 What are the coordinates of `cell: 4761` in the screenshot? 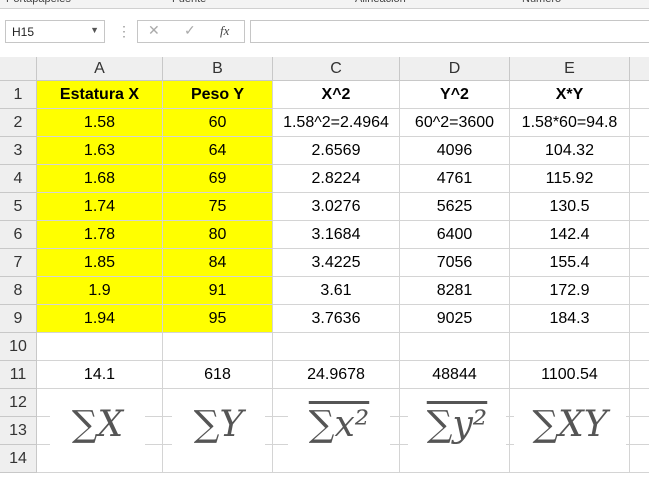 It's located at (455, 179).